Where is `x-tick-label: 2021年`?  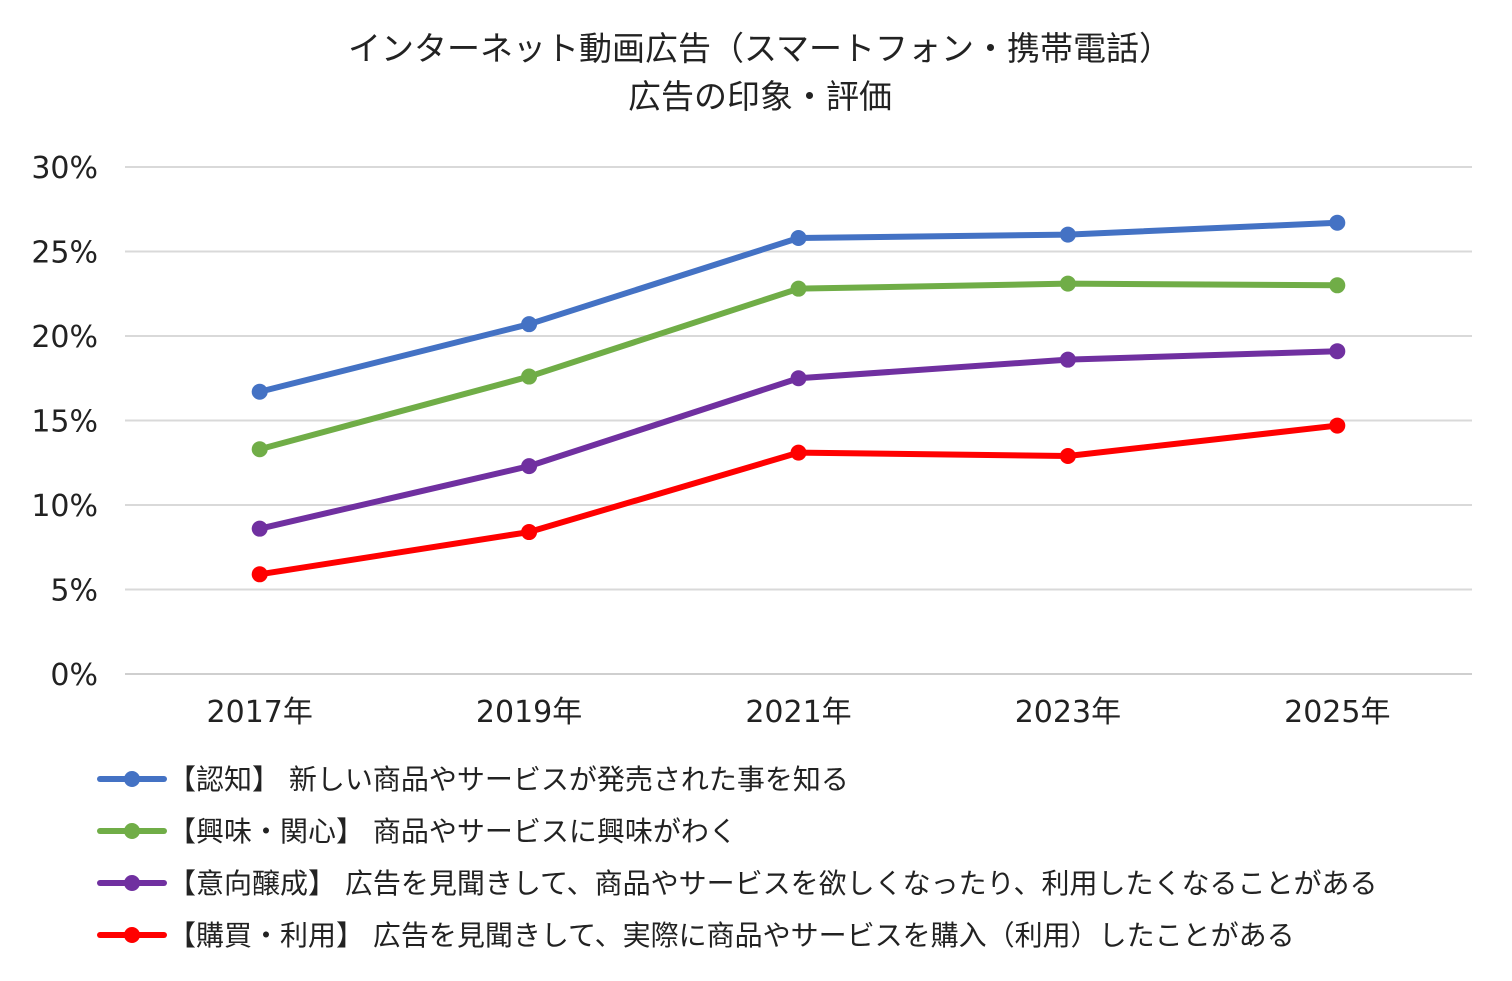 x-tick-label: 2021年 is located at coordinates (798, 712).